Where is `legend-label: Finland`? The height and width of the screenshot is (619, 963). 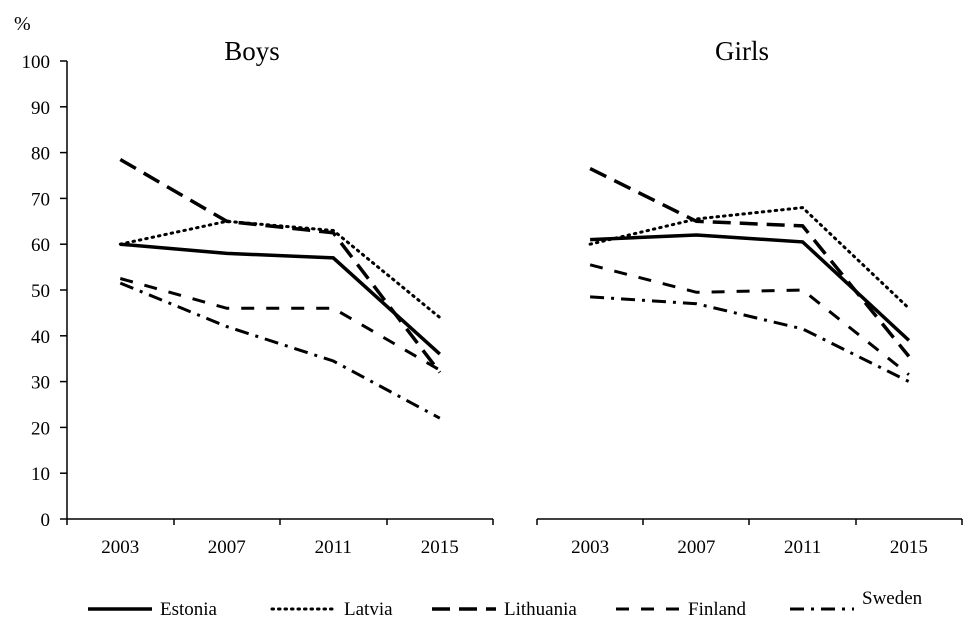
legend-label: Finland is located at coordinates (717, 609).